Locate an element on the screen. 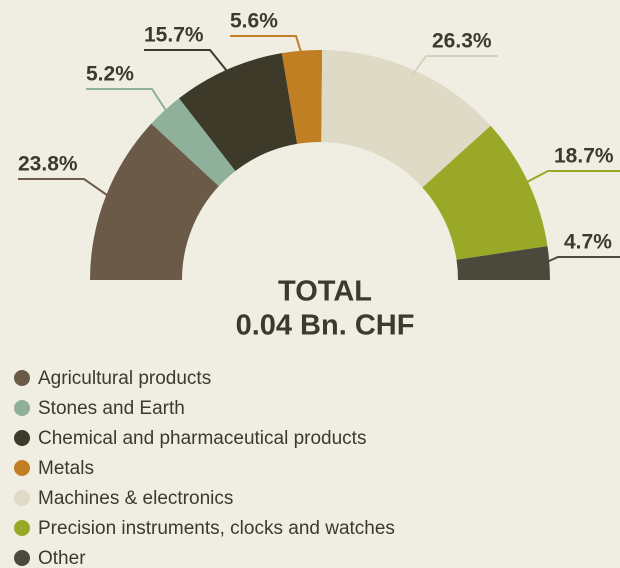 The width and height of the screenshot is (620, 568). total-value: 0.04 Bn. CHF is located at coordinates (325, 326).